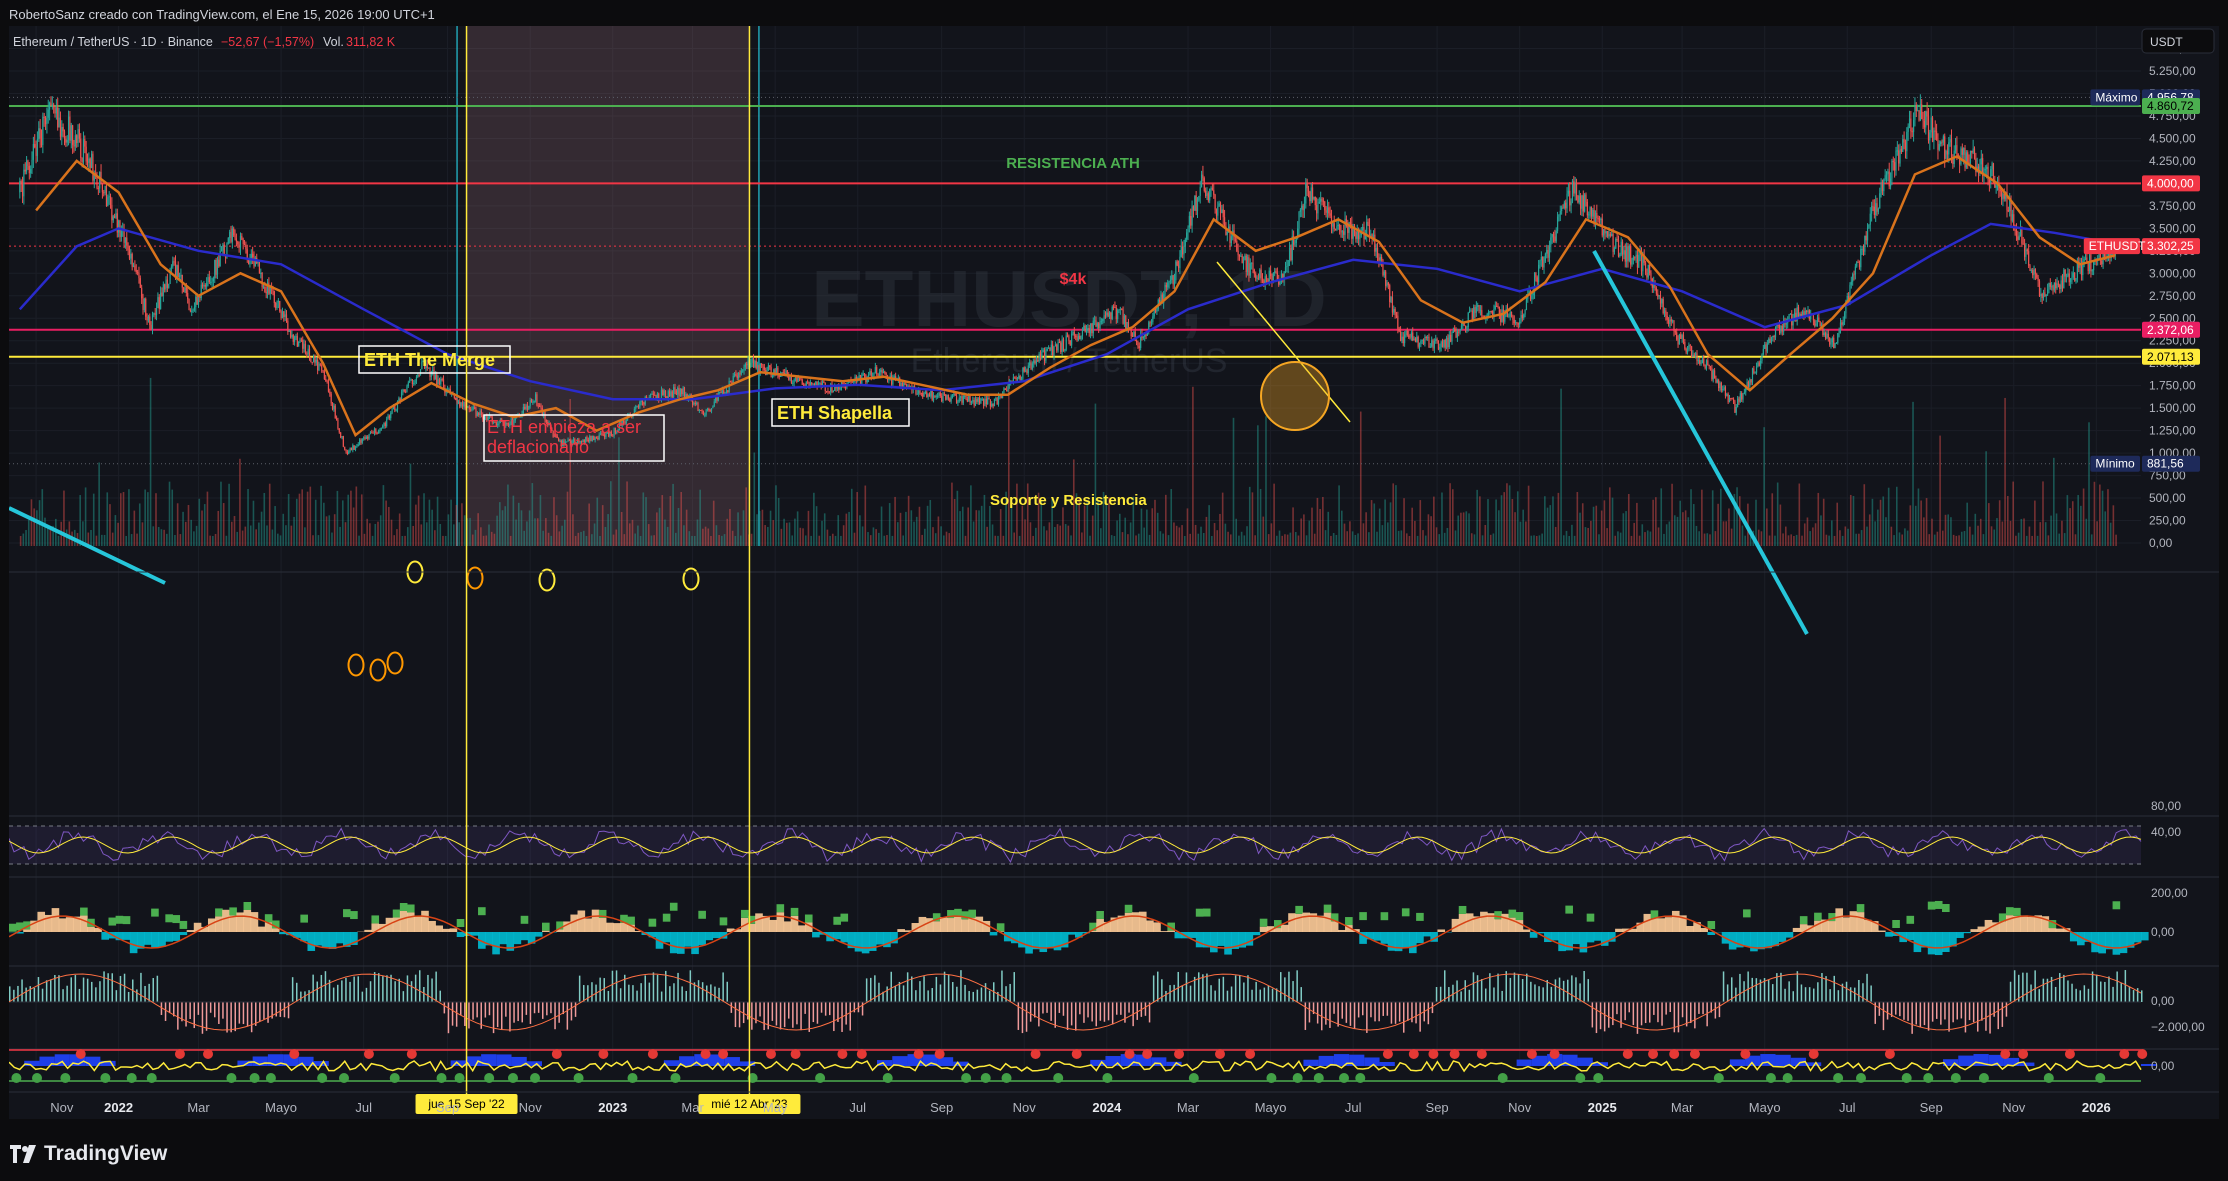  I want to click on trendline-yellow, so click(1283, 342).